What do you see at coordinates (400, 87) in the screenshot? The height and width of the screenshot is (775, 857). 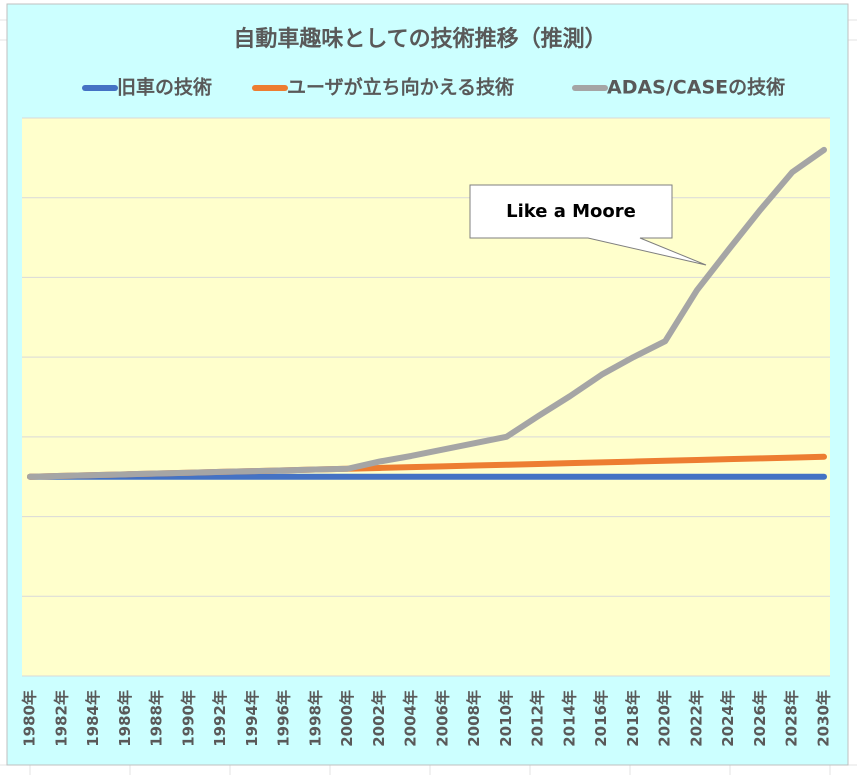 I see `legend-label: ユーザが立ち向かえる技術` at bounding box center [400, 87].